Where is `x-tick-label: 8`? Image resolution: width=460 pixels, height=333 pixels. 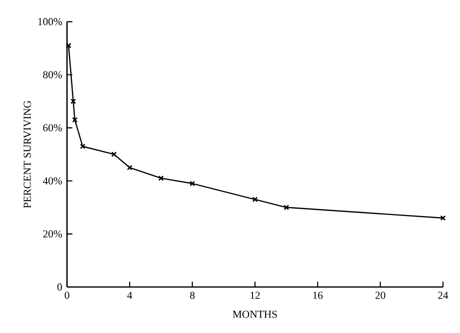 x-tick-label: 8 is located at coordinates (192, 295).